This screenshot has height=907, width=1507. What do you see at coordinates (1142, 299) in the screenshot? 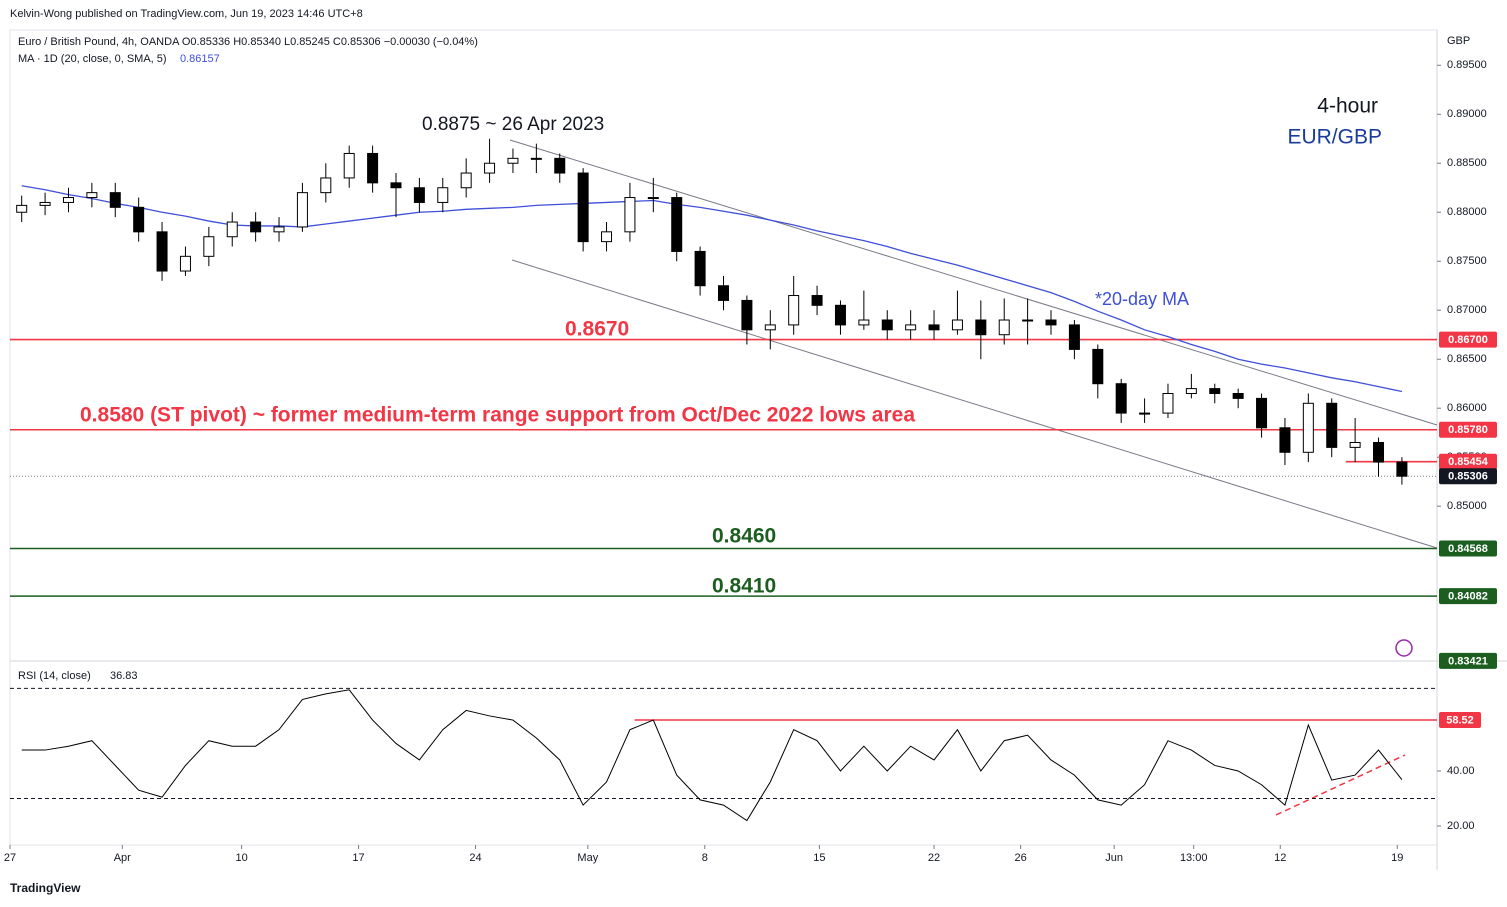
I see `ma-note: *20-day MA` at bounding box center [1142, 299].